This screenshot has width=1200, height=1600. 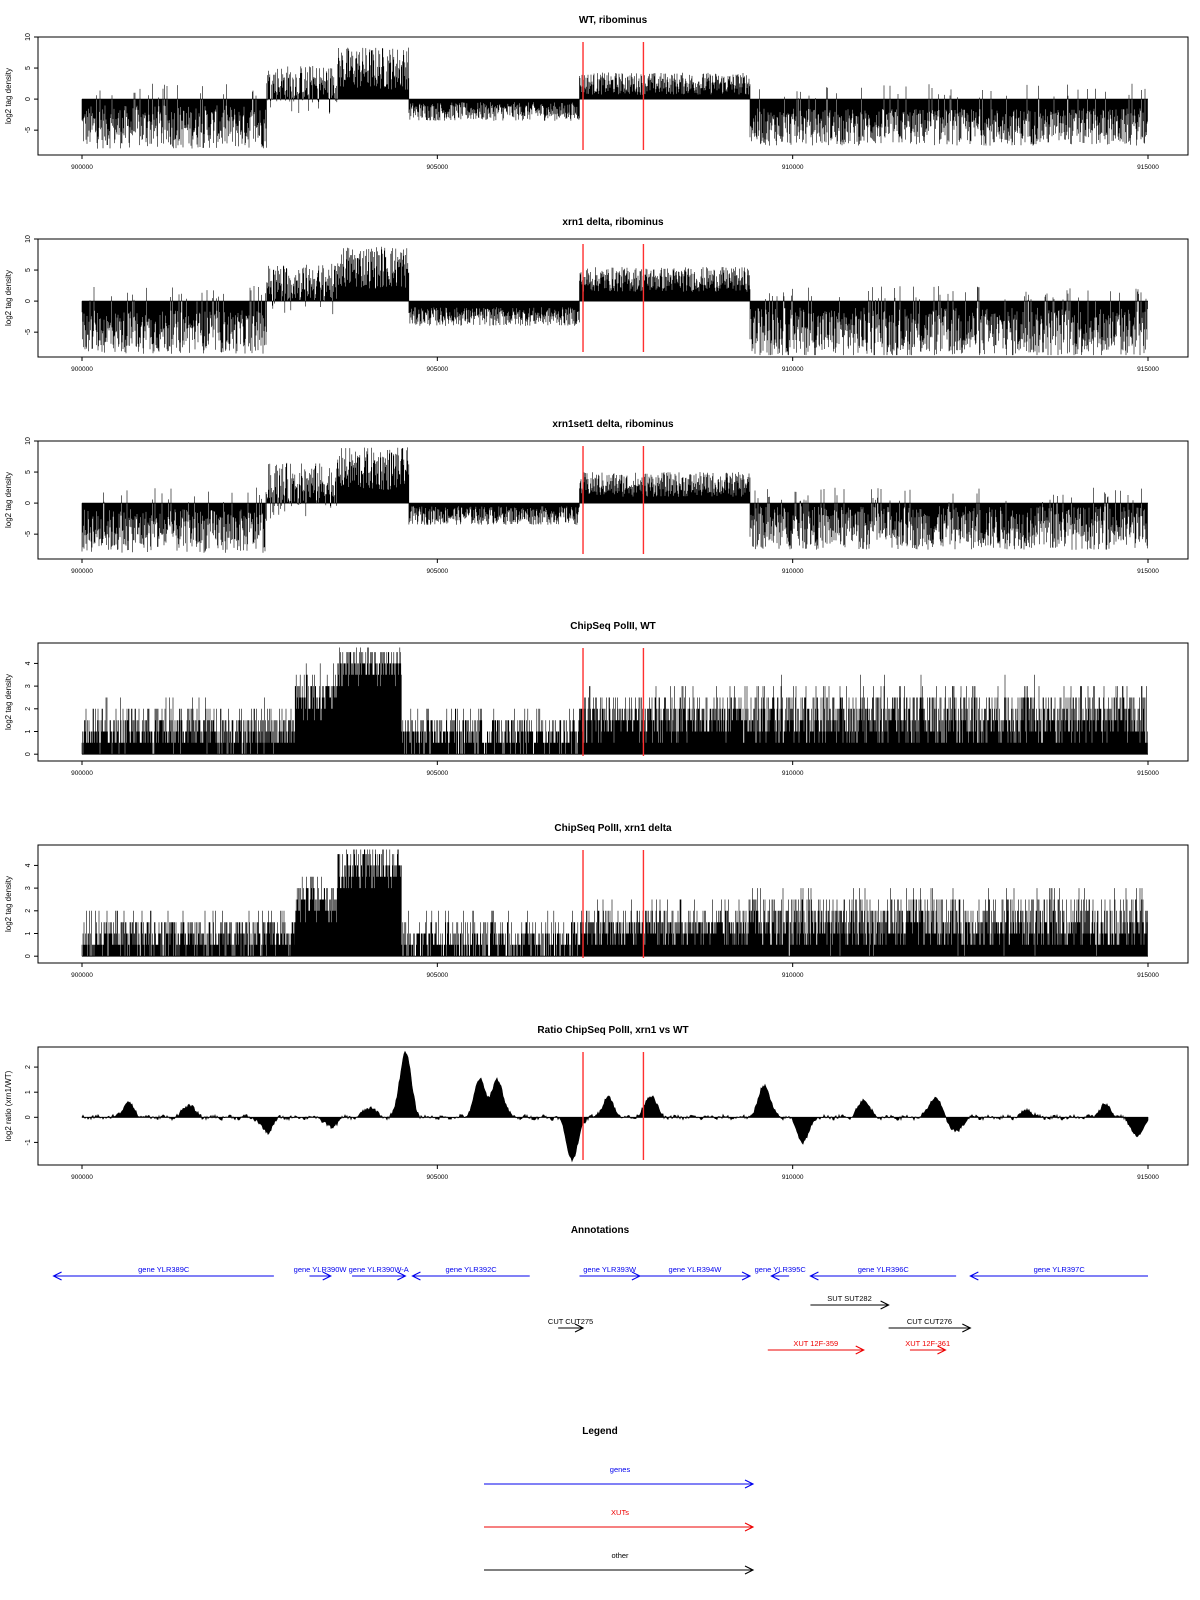 I want to click on y-axis-label: log2 ratio (xrn1/WT), so click(x=8, y=1105).